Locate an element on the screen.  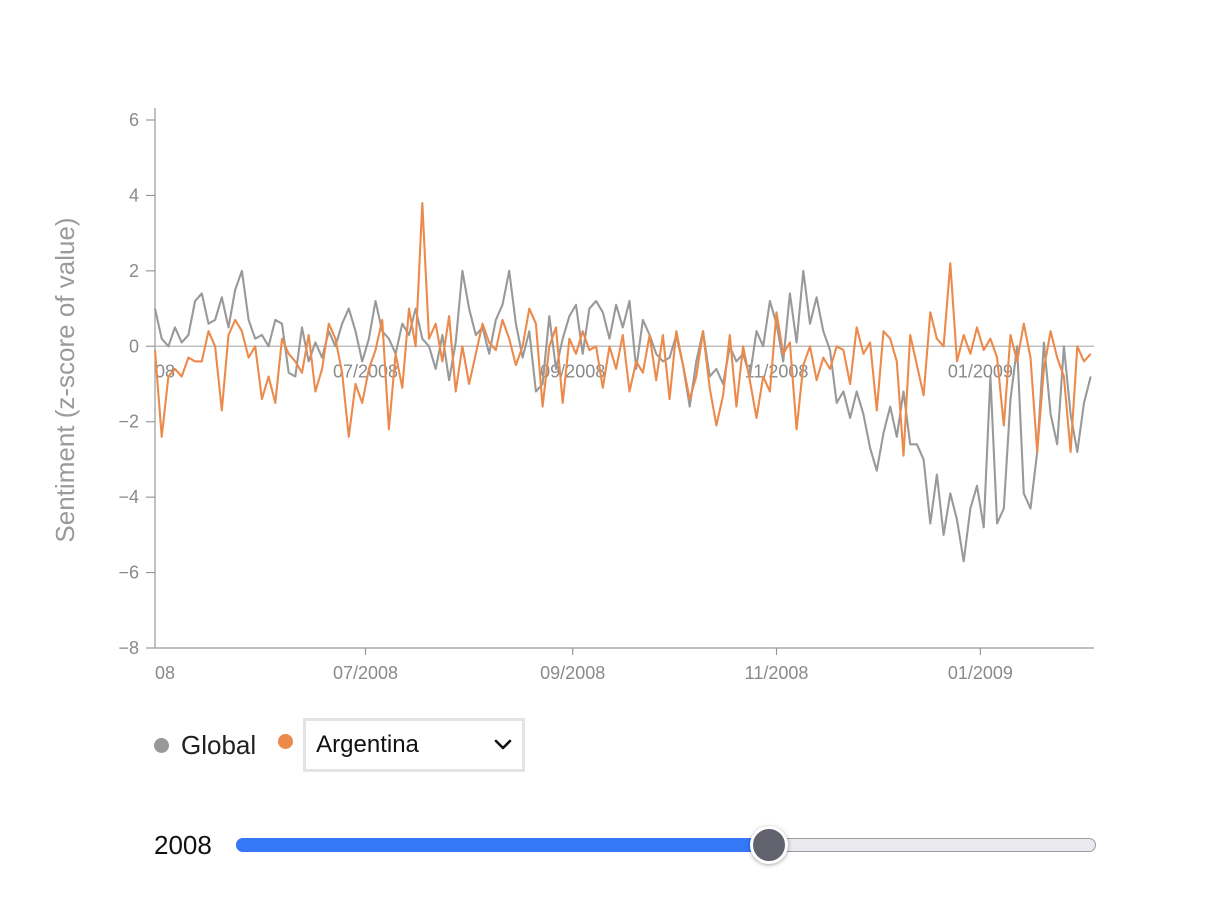
legend-global-label: Global is located at coordinates (219, 744).